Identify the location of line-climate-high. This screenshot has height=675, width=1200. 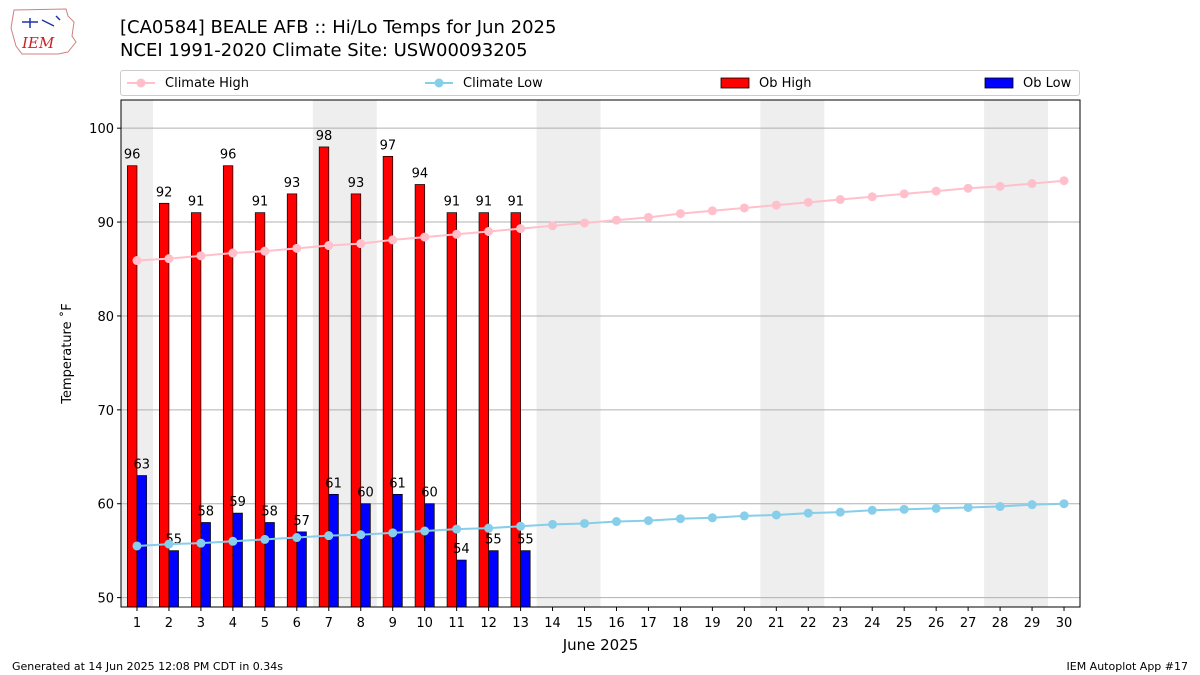
(600, 220).